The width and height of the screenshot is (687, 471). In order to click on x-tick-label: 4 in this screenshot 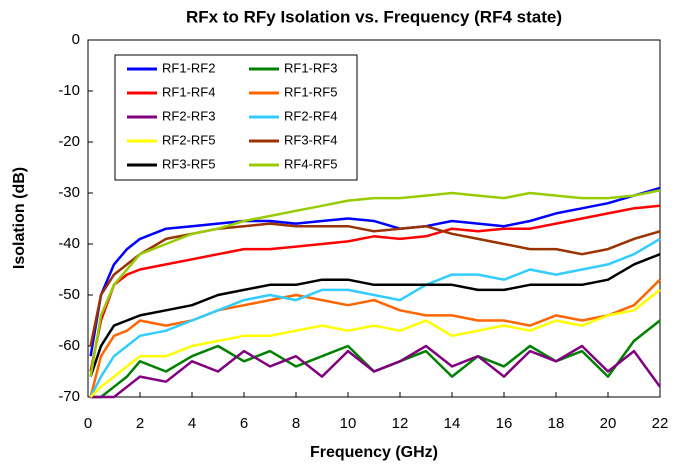, I will do `click(192, 423)`.